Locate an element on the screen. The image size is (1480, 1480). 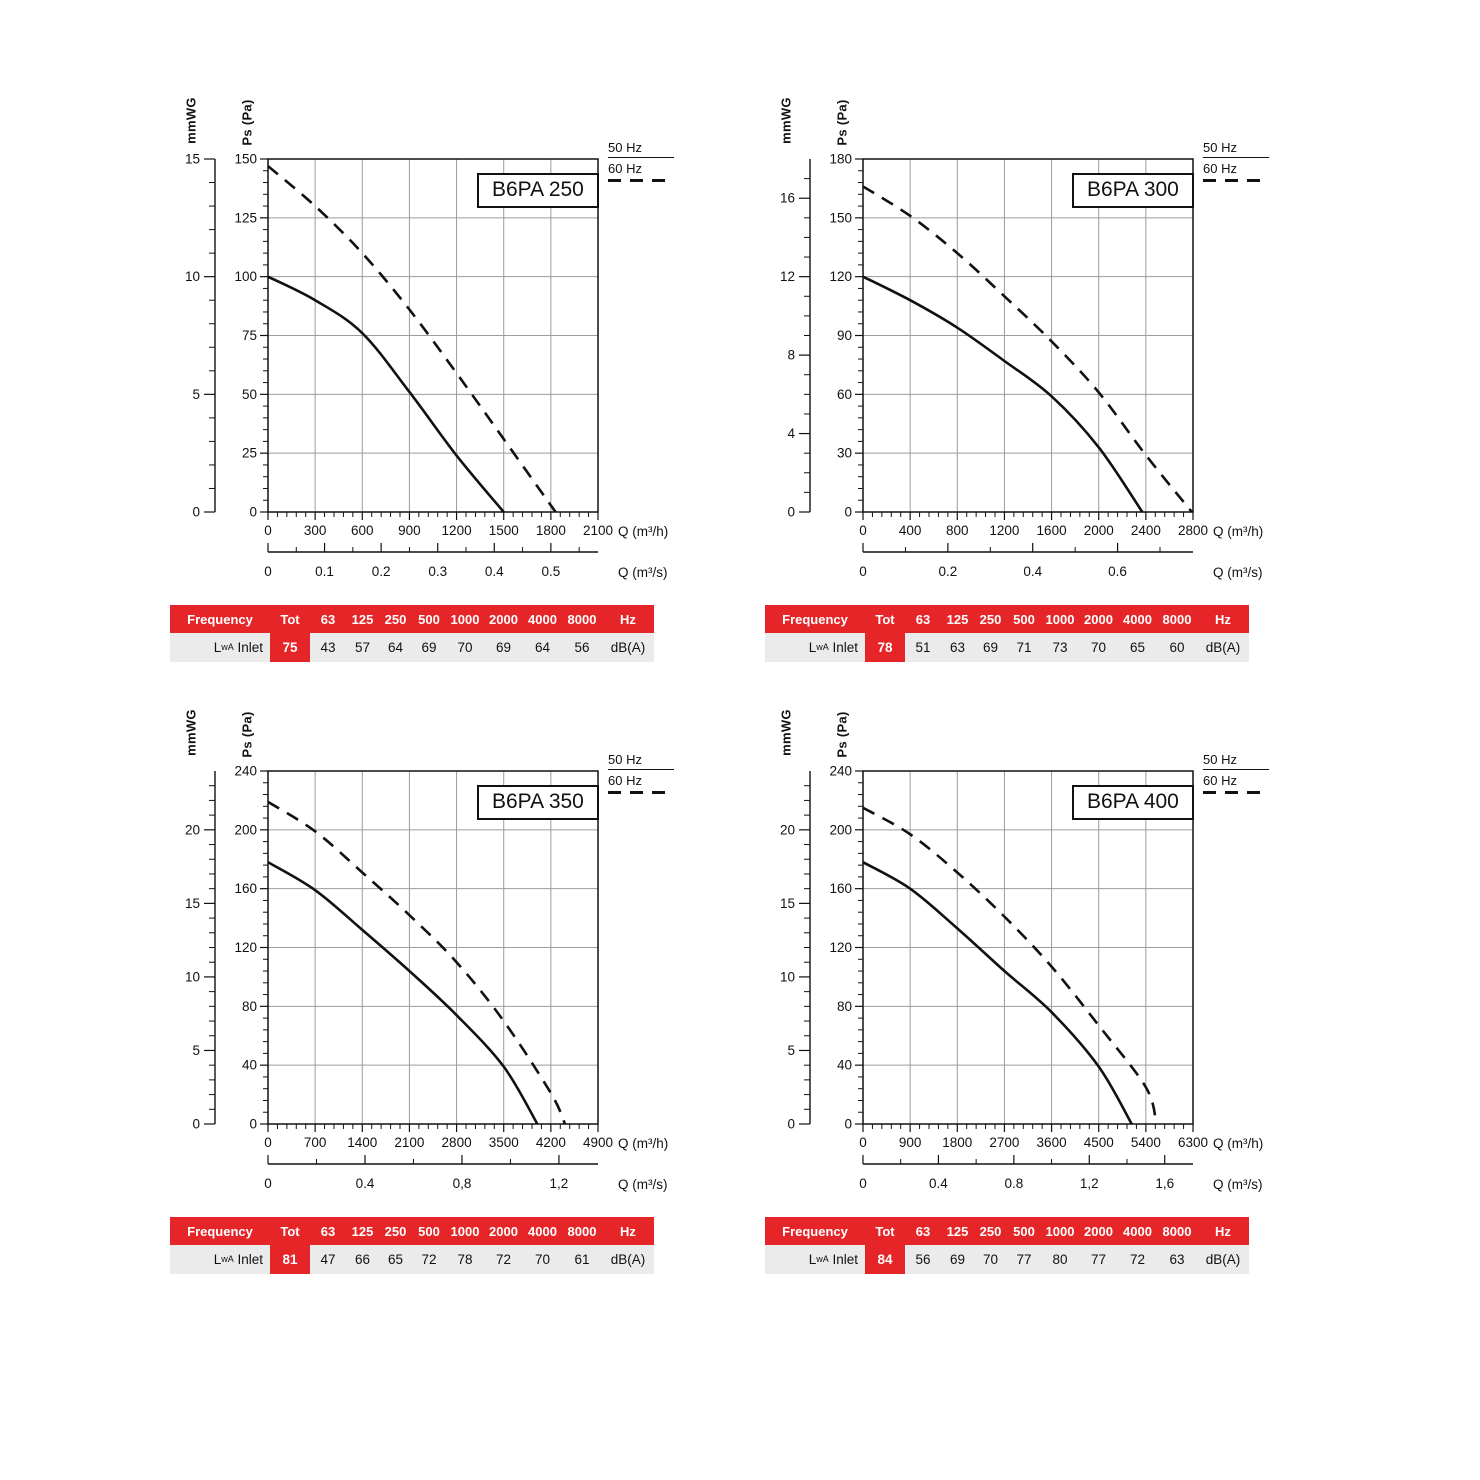
dashed-line-swatch is located at coordinates (641, 792).